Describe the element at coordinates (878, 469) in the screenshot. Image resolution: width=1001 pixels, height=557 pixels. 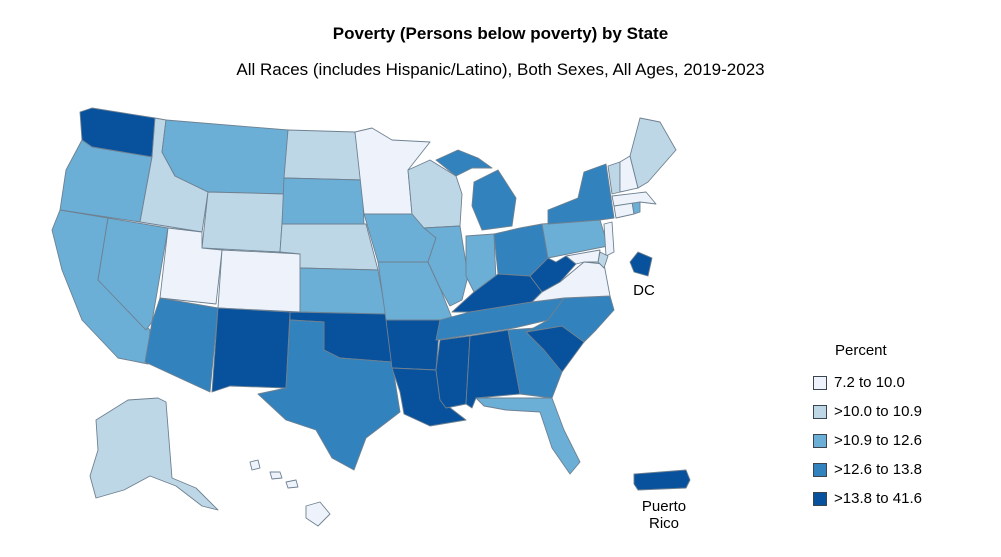
I see `legend-label: >12.6 to 13.8` at that location.